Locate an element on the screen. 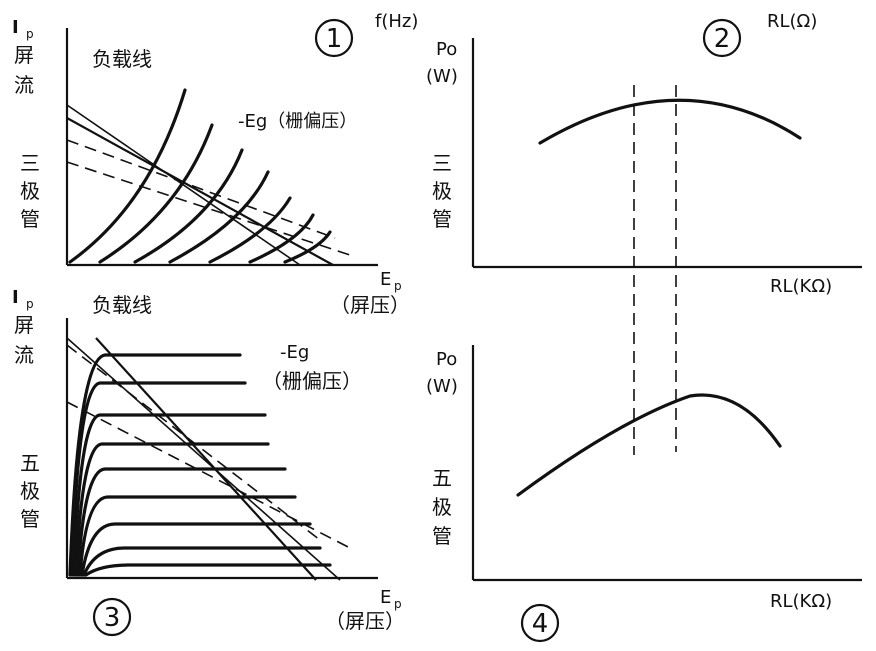  triode-y-symbol: I is located at coordinates (15, 27).